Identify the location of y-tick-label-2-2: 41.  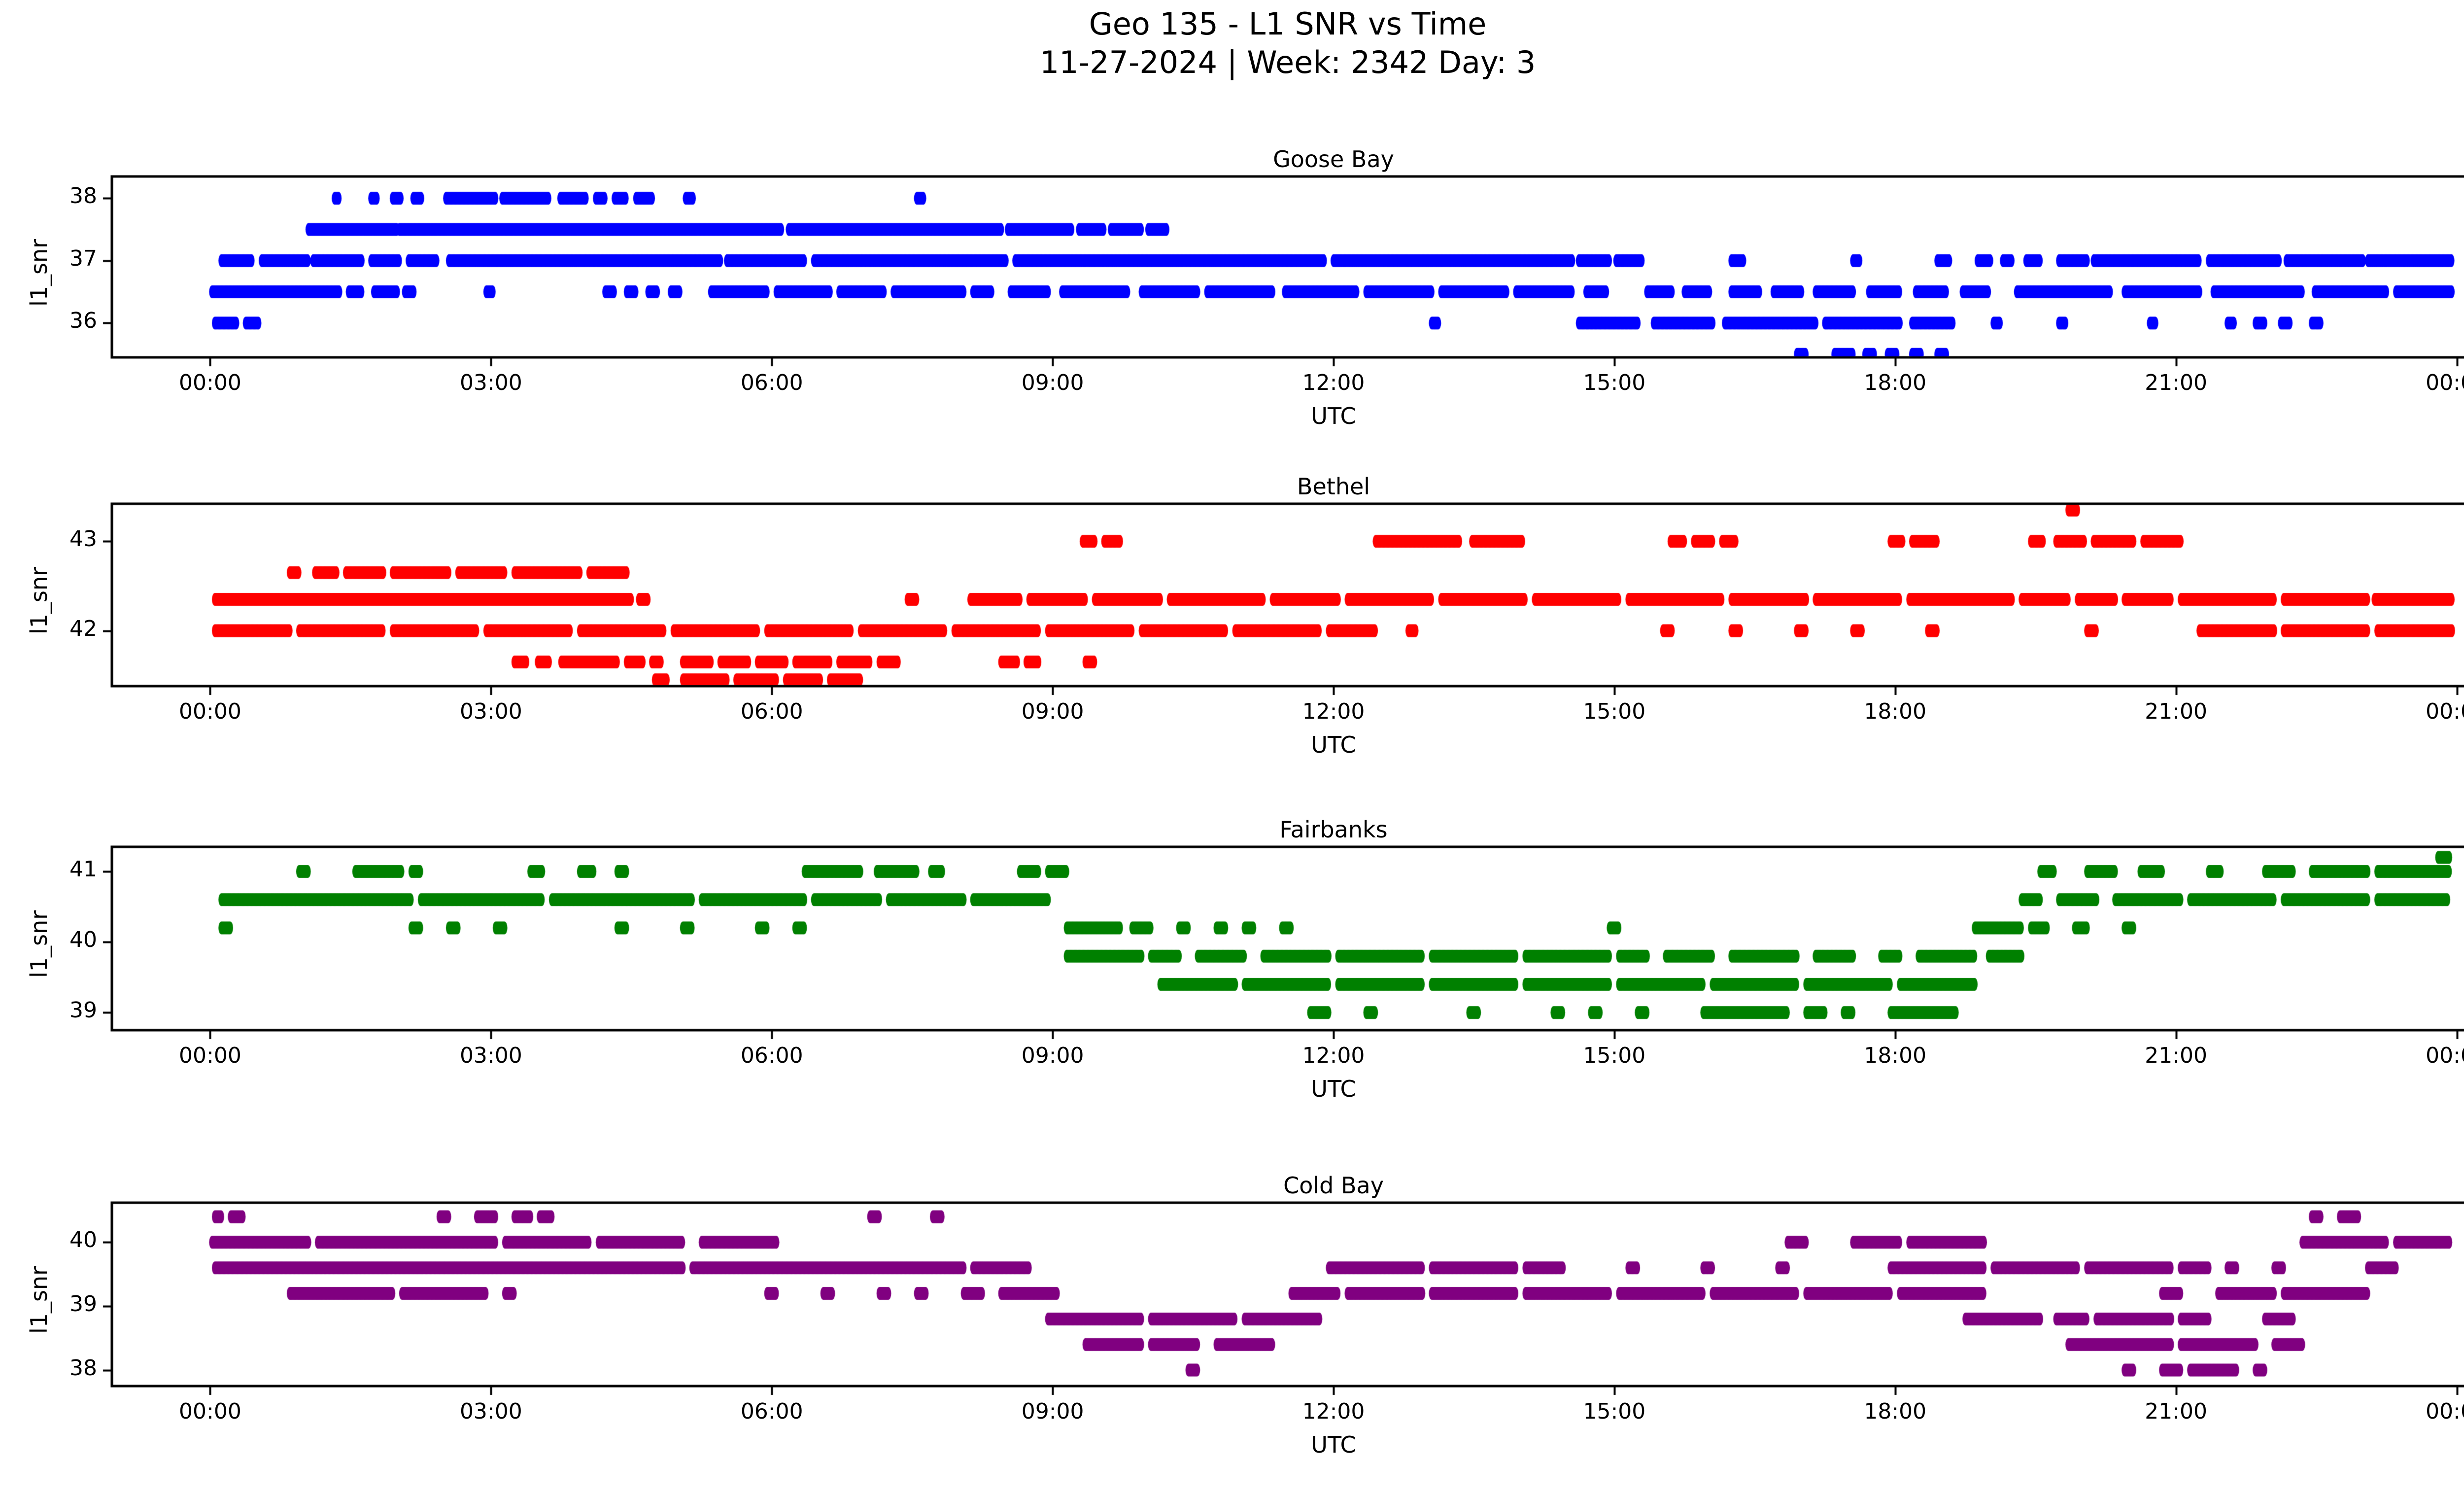
(83, 869).